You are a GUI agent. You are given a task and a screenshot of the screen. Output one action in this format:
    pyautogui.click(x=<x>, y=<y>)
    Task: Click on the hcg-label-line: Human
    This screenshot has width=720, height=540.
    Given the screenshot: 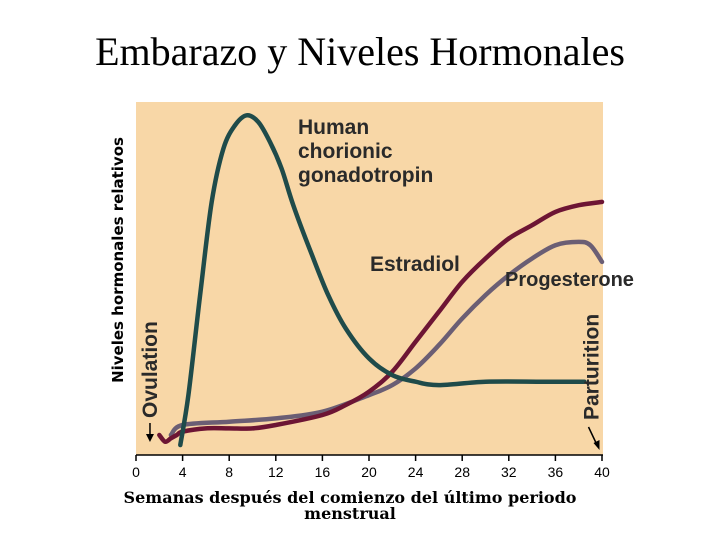 What is the action you would take?
    pyautogui.click(x=333, y=127)
    